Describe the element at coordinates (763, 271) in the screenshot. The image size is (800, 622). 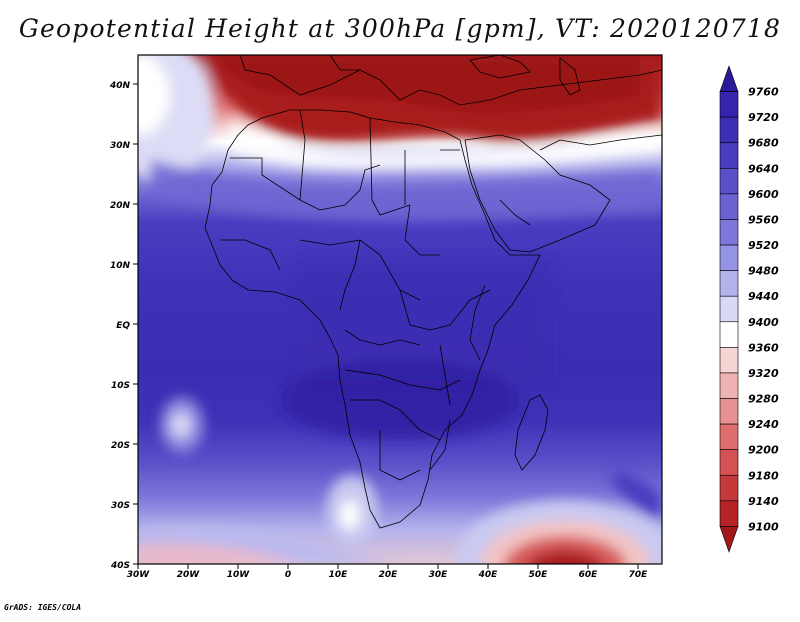
I see `colorbar-label: 9480` at that location.